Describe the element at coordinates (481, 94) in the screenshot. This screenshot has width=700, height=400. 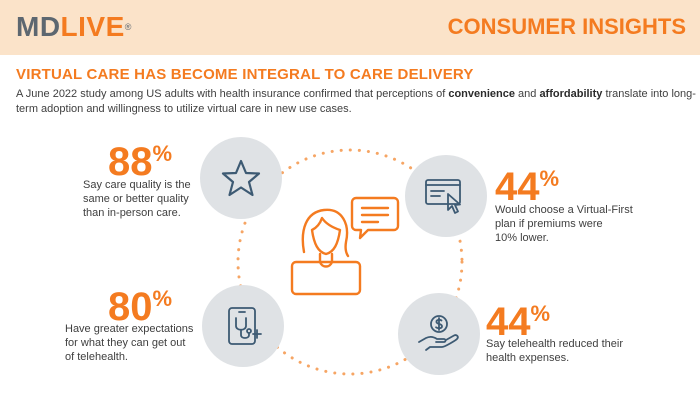
I see `intro-bold-convenience: convenience` at that location.